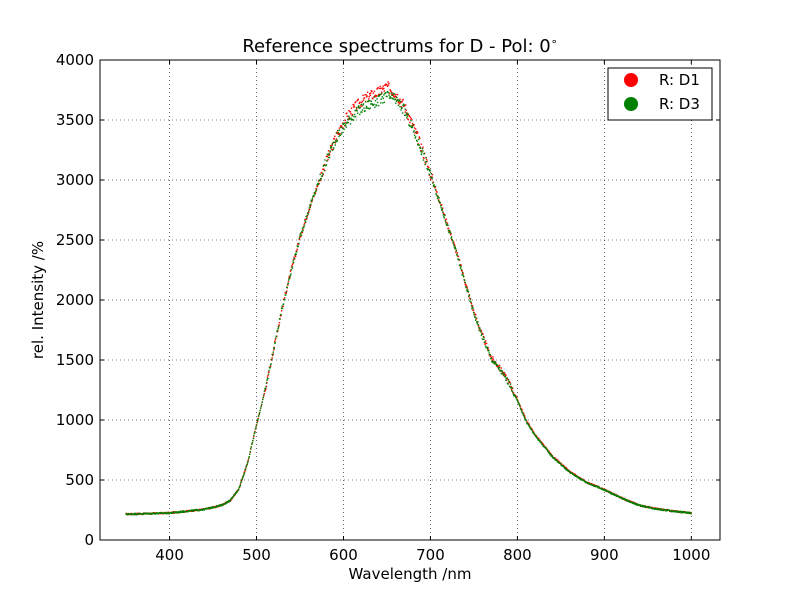 This screenshot has width=800, height=600. I want to click on y-tick-label: 2500, so click(75, 240).